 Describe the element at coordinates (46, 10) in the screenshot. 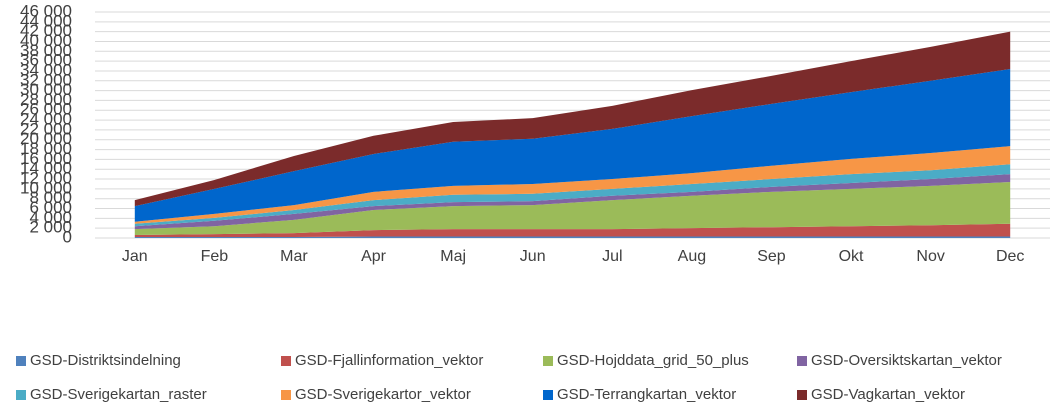

I see `y-tick-label: 46 000` at that location.